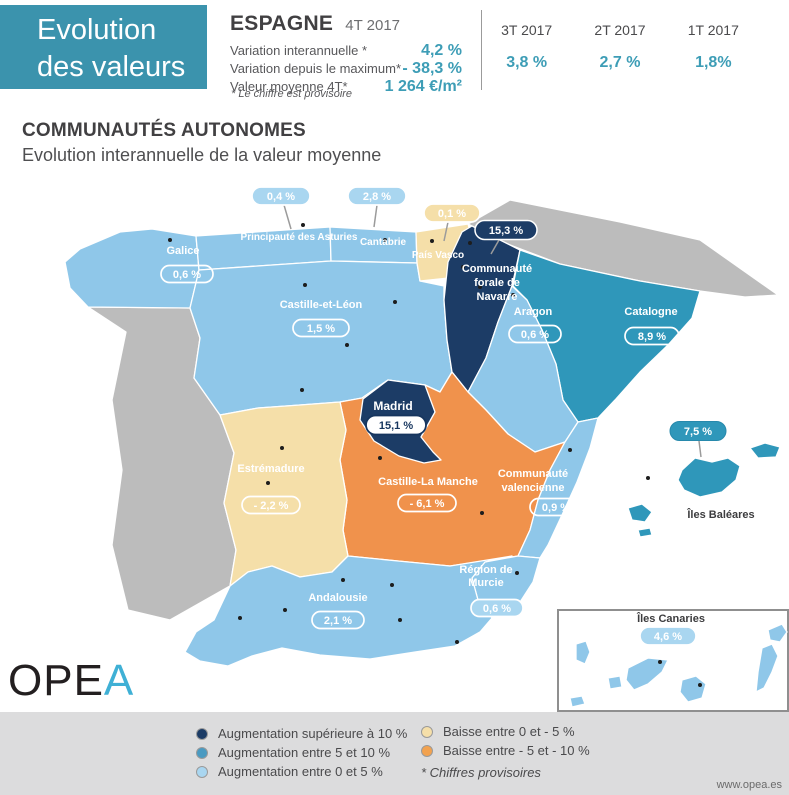 The height and width of the screenshot is (795, 789). I want to click on label-cantabrie: Cantabrie, so click(383, 242).